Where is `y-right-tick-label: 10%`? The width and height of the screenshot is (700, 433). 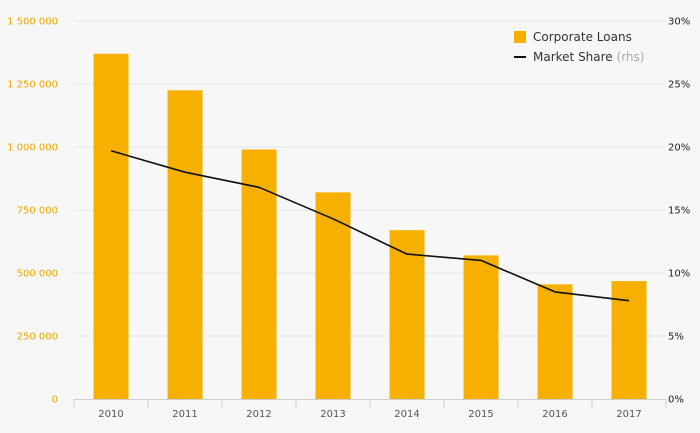
y-right-tick-label: 10% is located at coordinates (679, 274).